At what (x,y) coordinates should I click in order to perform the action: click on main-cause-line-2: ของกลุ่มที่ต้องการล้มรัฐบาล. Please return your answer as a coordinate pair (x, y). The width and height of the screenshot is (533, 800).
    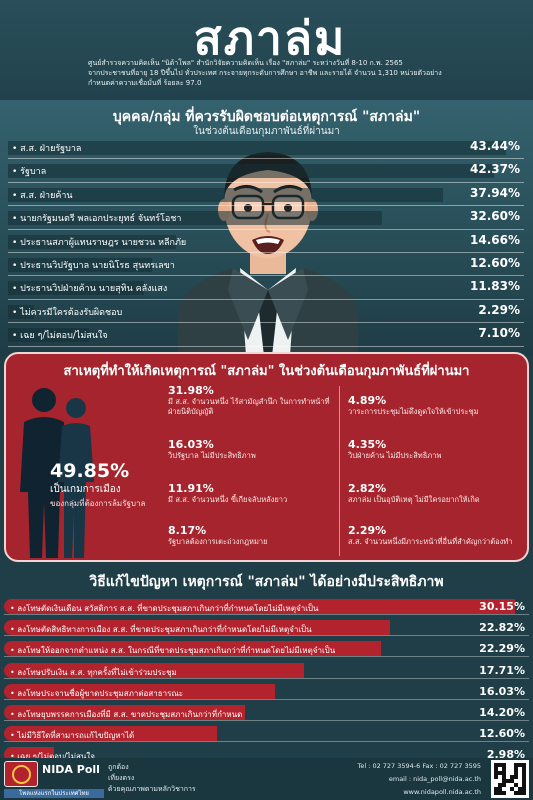
    Looking at the image, I should click on (98, 503).